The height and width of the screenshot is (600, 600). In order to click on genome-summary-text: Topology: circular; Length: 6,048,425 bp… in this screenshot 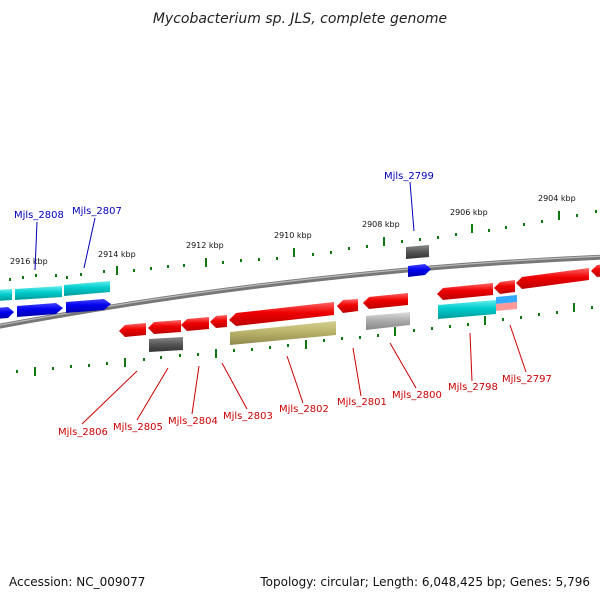, I will do `click(424, 582)`.